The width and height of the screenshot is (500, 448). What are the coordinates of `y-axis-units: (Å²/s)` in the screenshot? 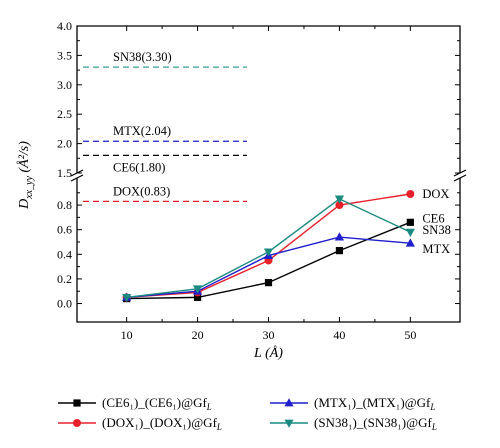 It's located at (24, 158).